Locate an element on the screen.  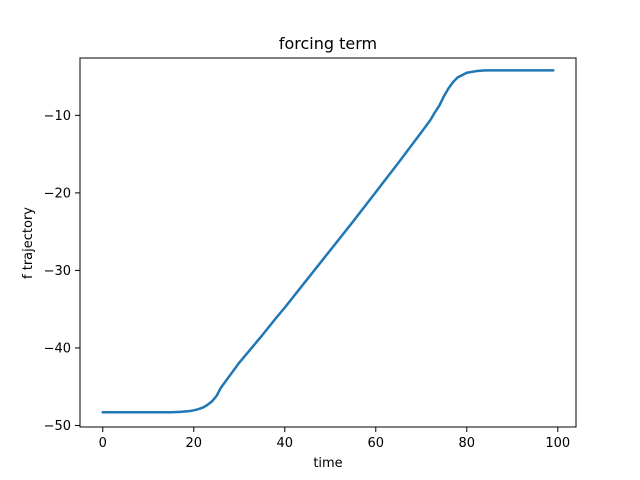
x-tick-label: 100 is located at coordinates (557, 443).